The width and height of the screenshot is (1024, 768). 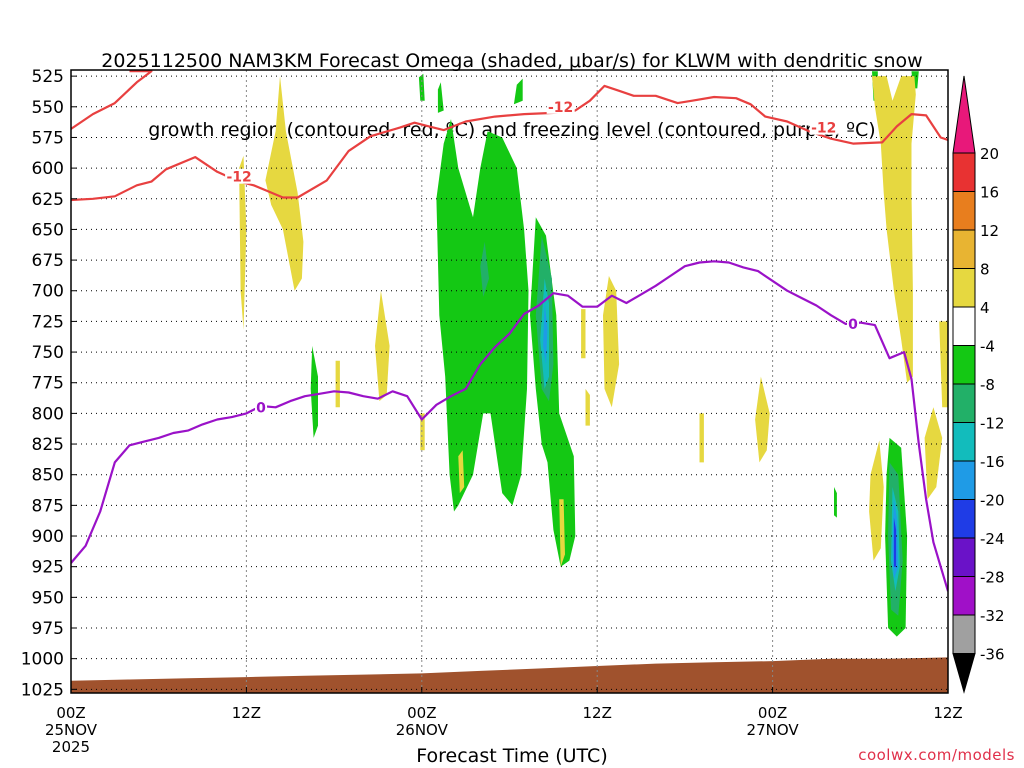 I want to click on terrain-fill, so click(x=509, y=675).